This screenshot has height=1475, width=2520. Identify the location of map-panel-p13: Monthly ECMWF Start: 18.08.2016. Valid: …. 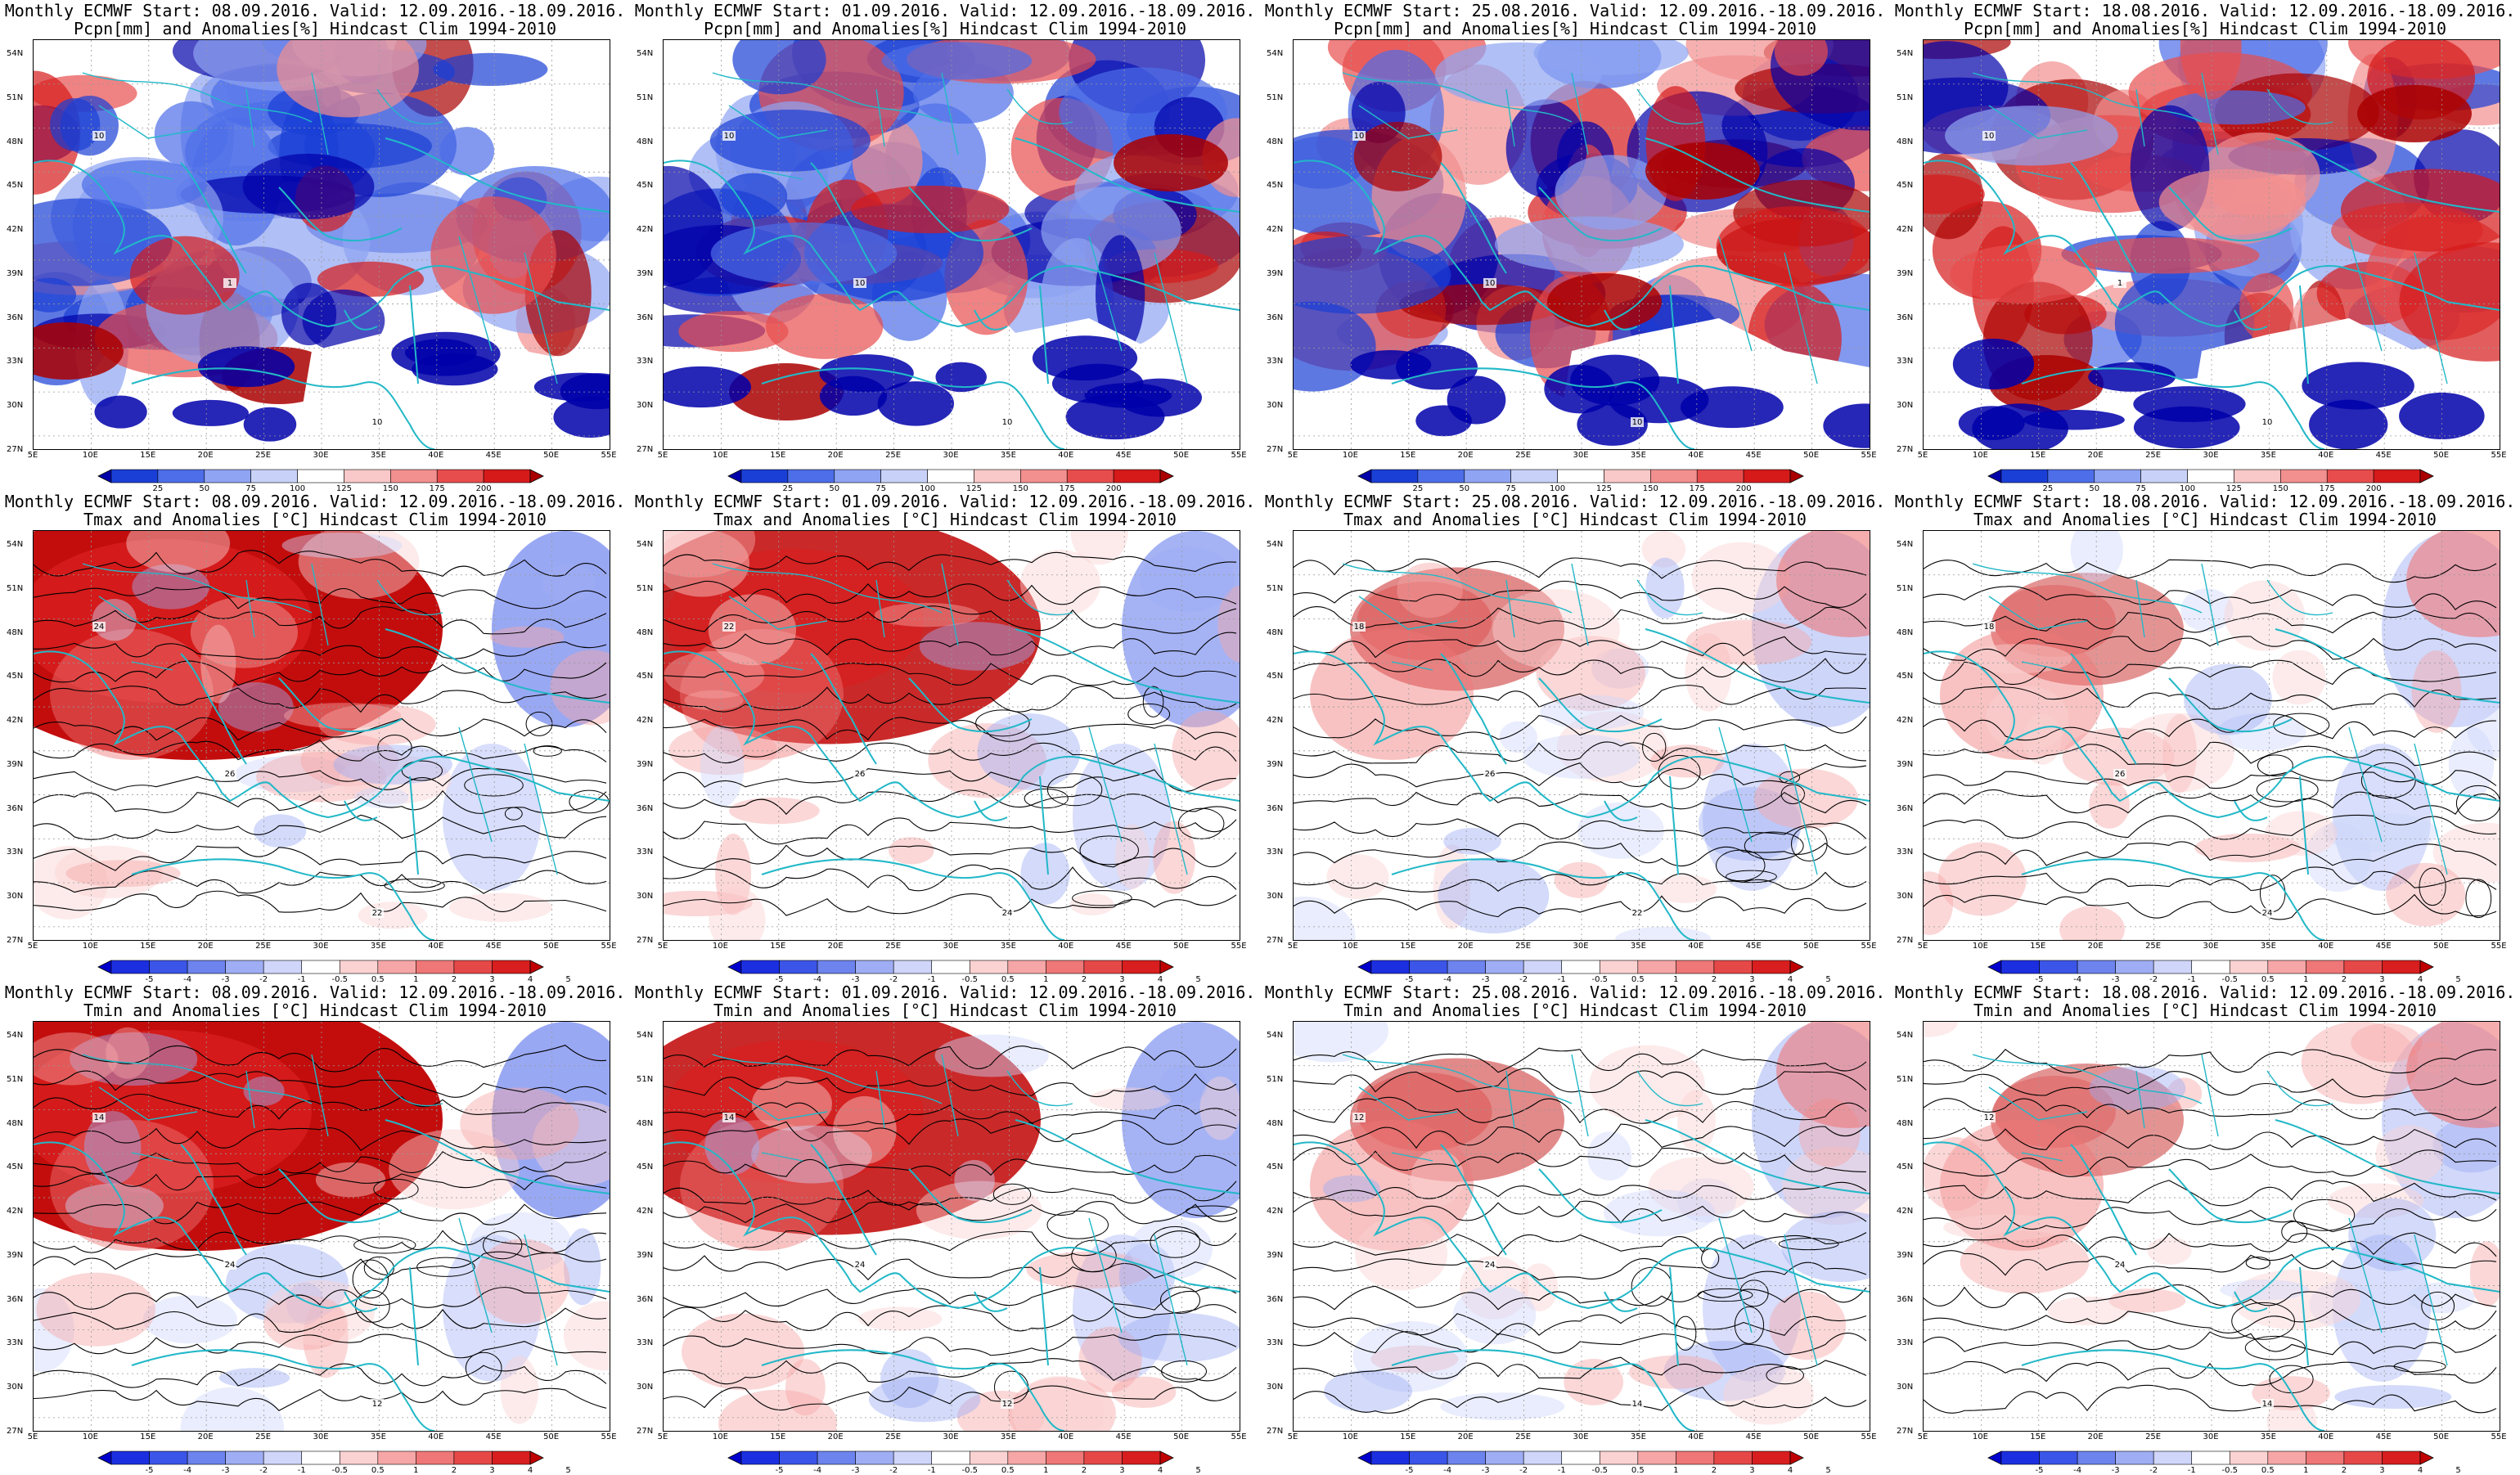
(2205, 737).